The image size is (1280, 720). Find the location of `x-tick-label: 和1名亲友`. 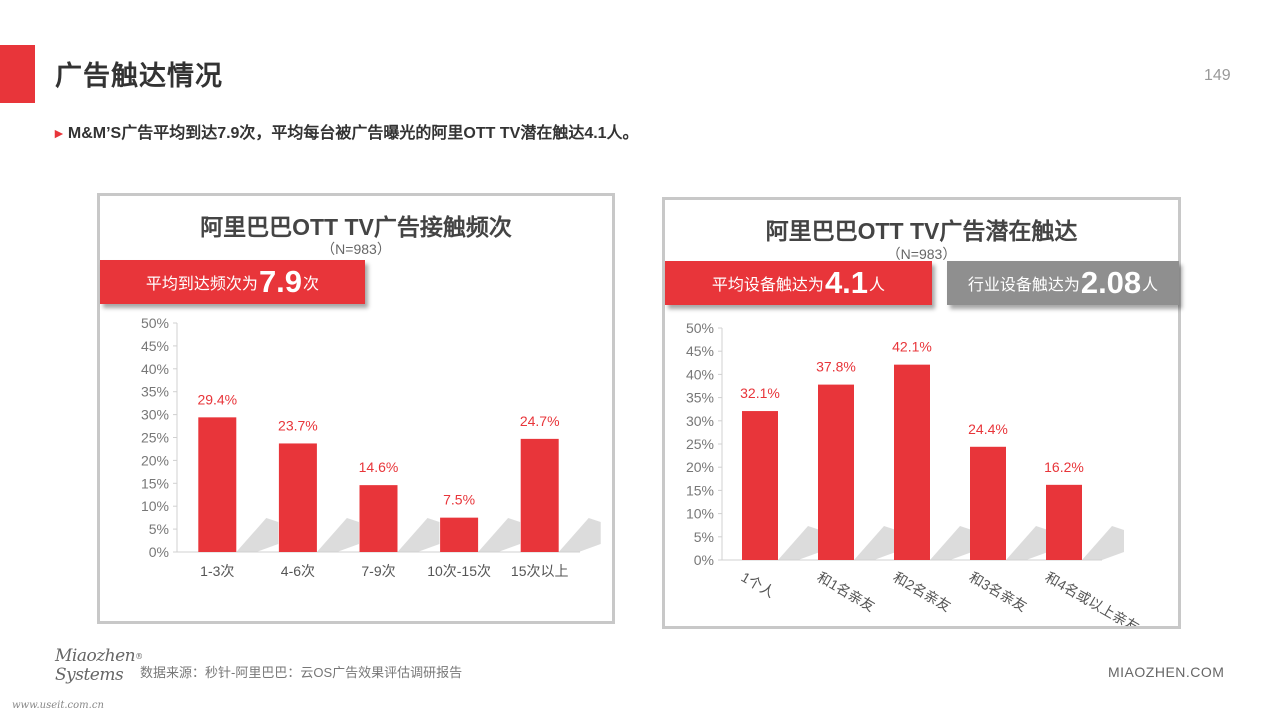

x-tick-label: 和1名亲友 is located at coordinates (846, 592).